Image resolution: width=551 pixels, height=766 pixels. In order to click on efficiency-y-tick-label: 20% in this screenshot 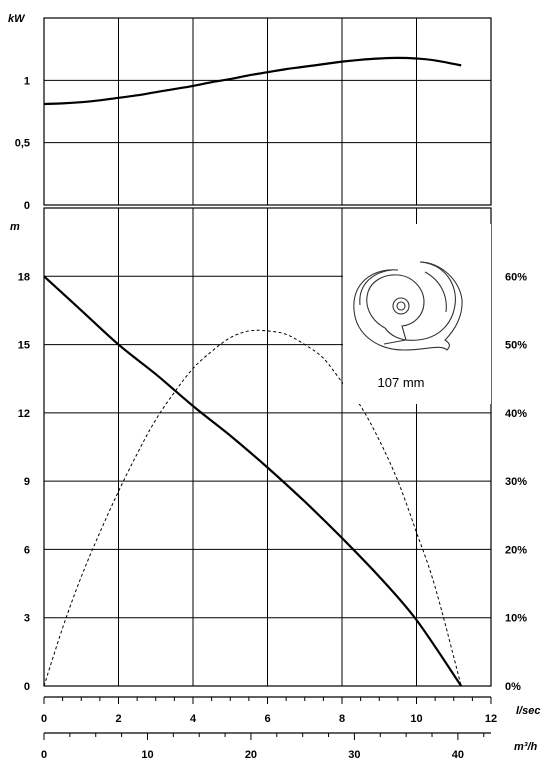, I will do `click(516, 550)`.